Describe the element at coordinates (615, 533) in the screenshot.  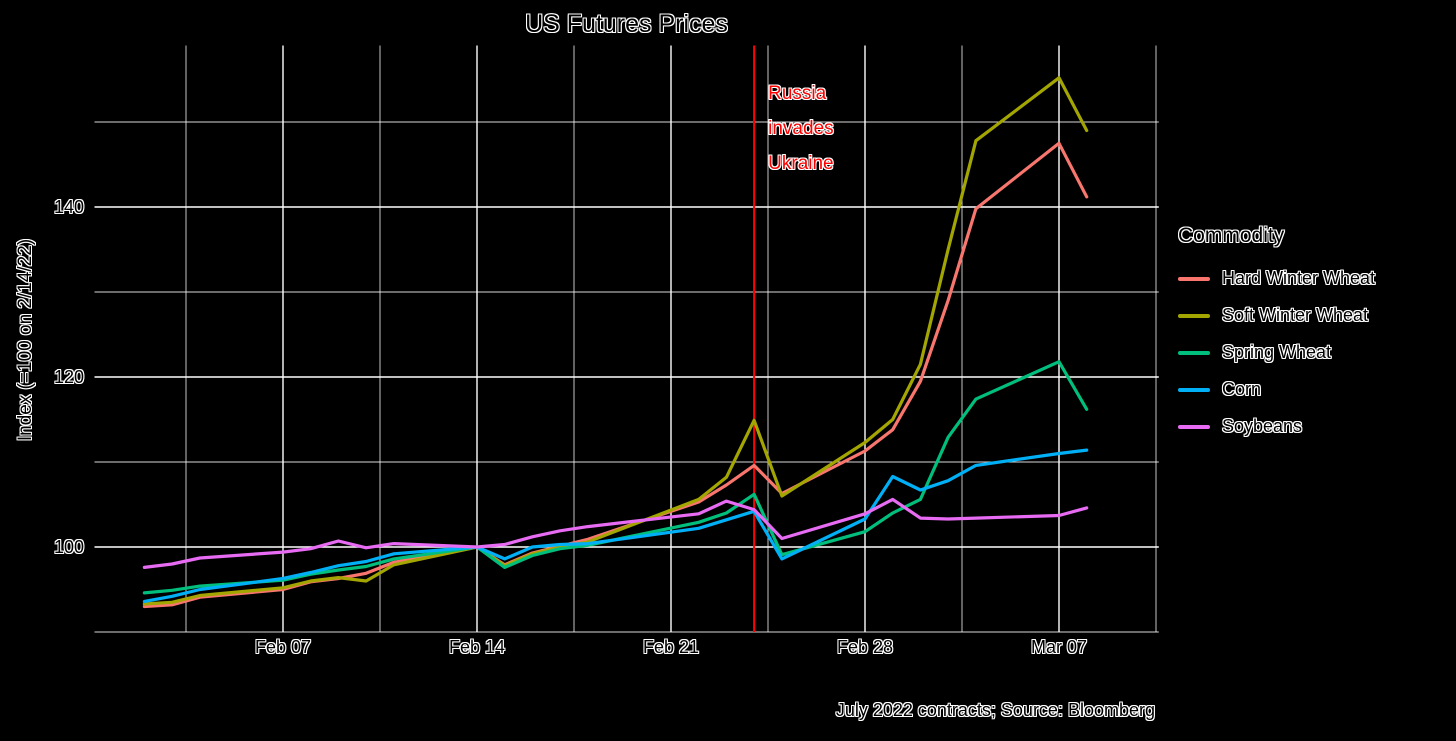
I see `series-line-soybeans` at that location.